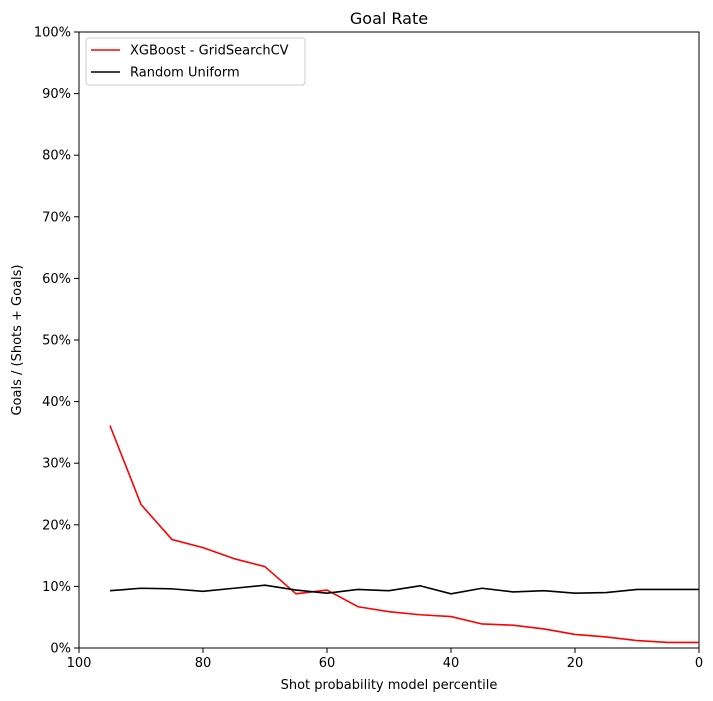 Image resolution: width=713 pixels, height=701 pixels. Describe the element at coordinates (79, 663) in the screenshot. I see `x-tick-label: 100` at that location.